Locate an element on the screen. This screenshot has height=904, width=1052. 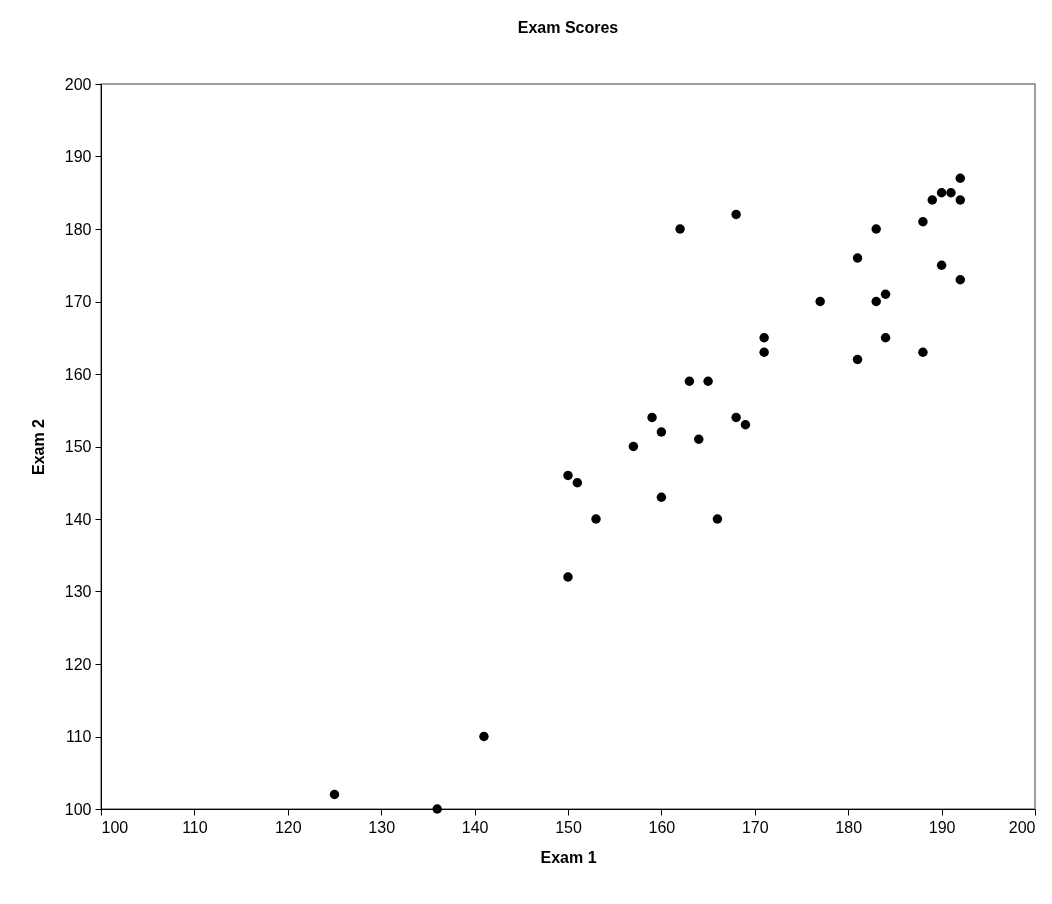
y-tick-label: 170 is located at coordinates (78, 301).